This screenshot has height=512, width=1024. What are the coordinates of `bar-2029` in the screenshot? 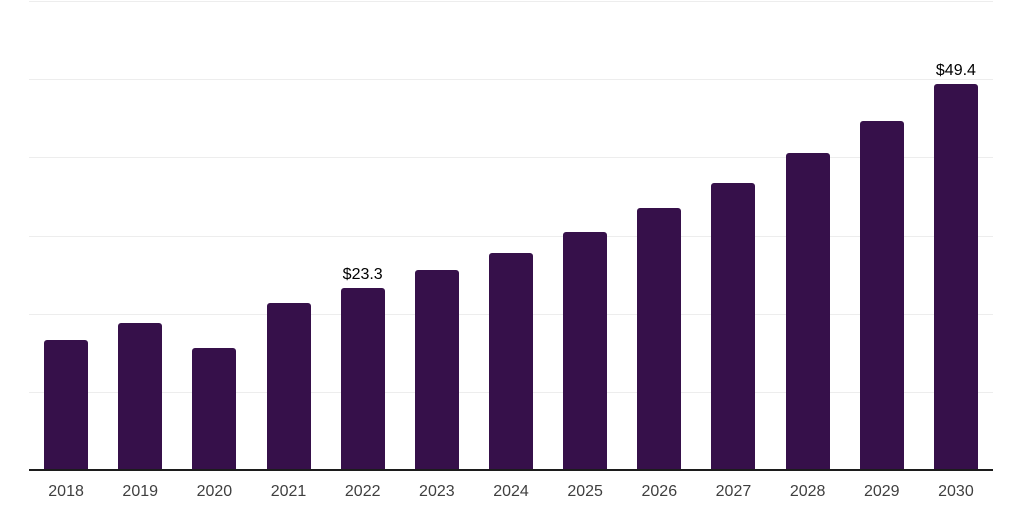 It's located at (881, 295).